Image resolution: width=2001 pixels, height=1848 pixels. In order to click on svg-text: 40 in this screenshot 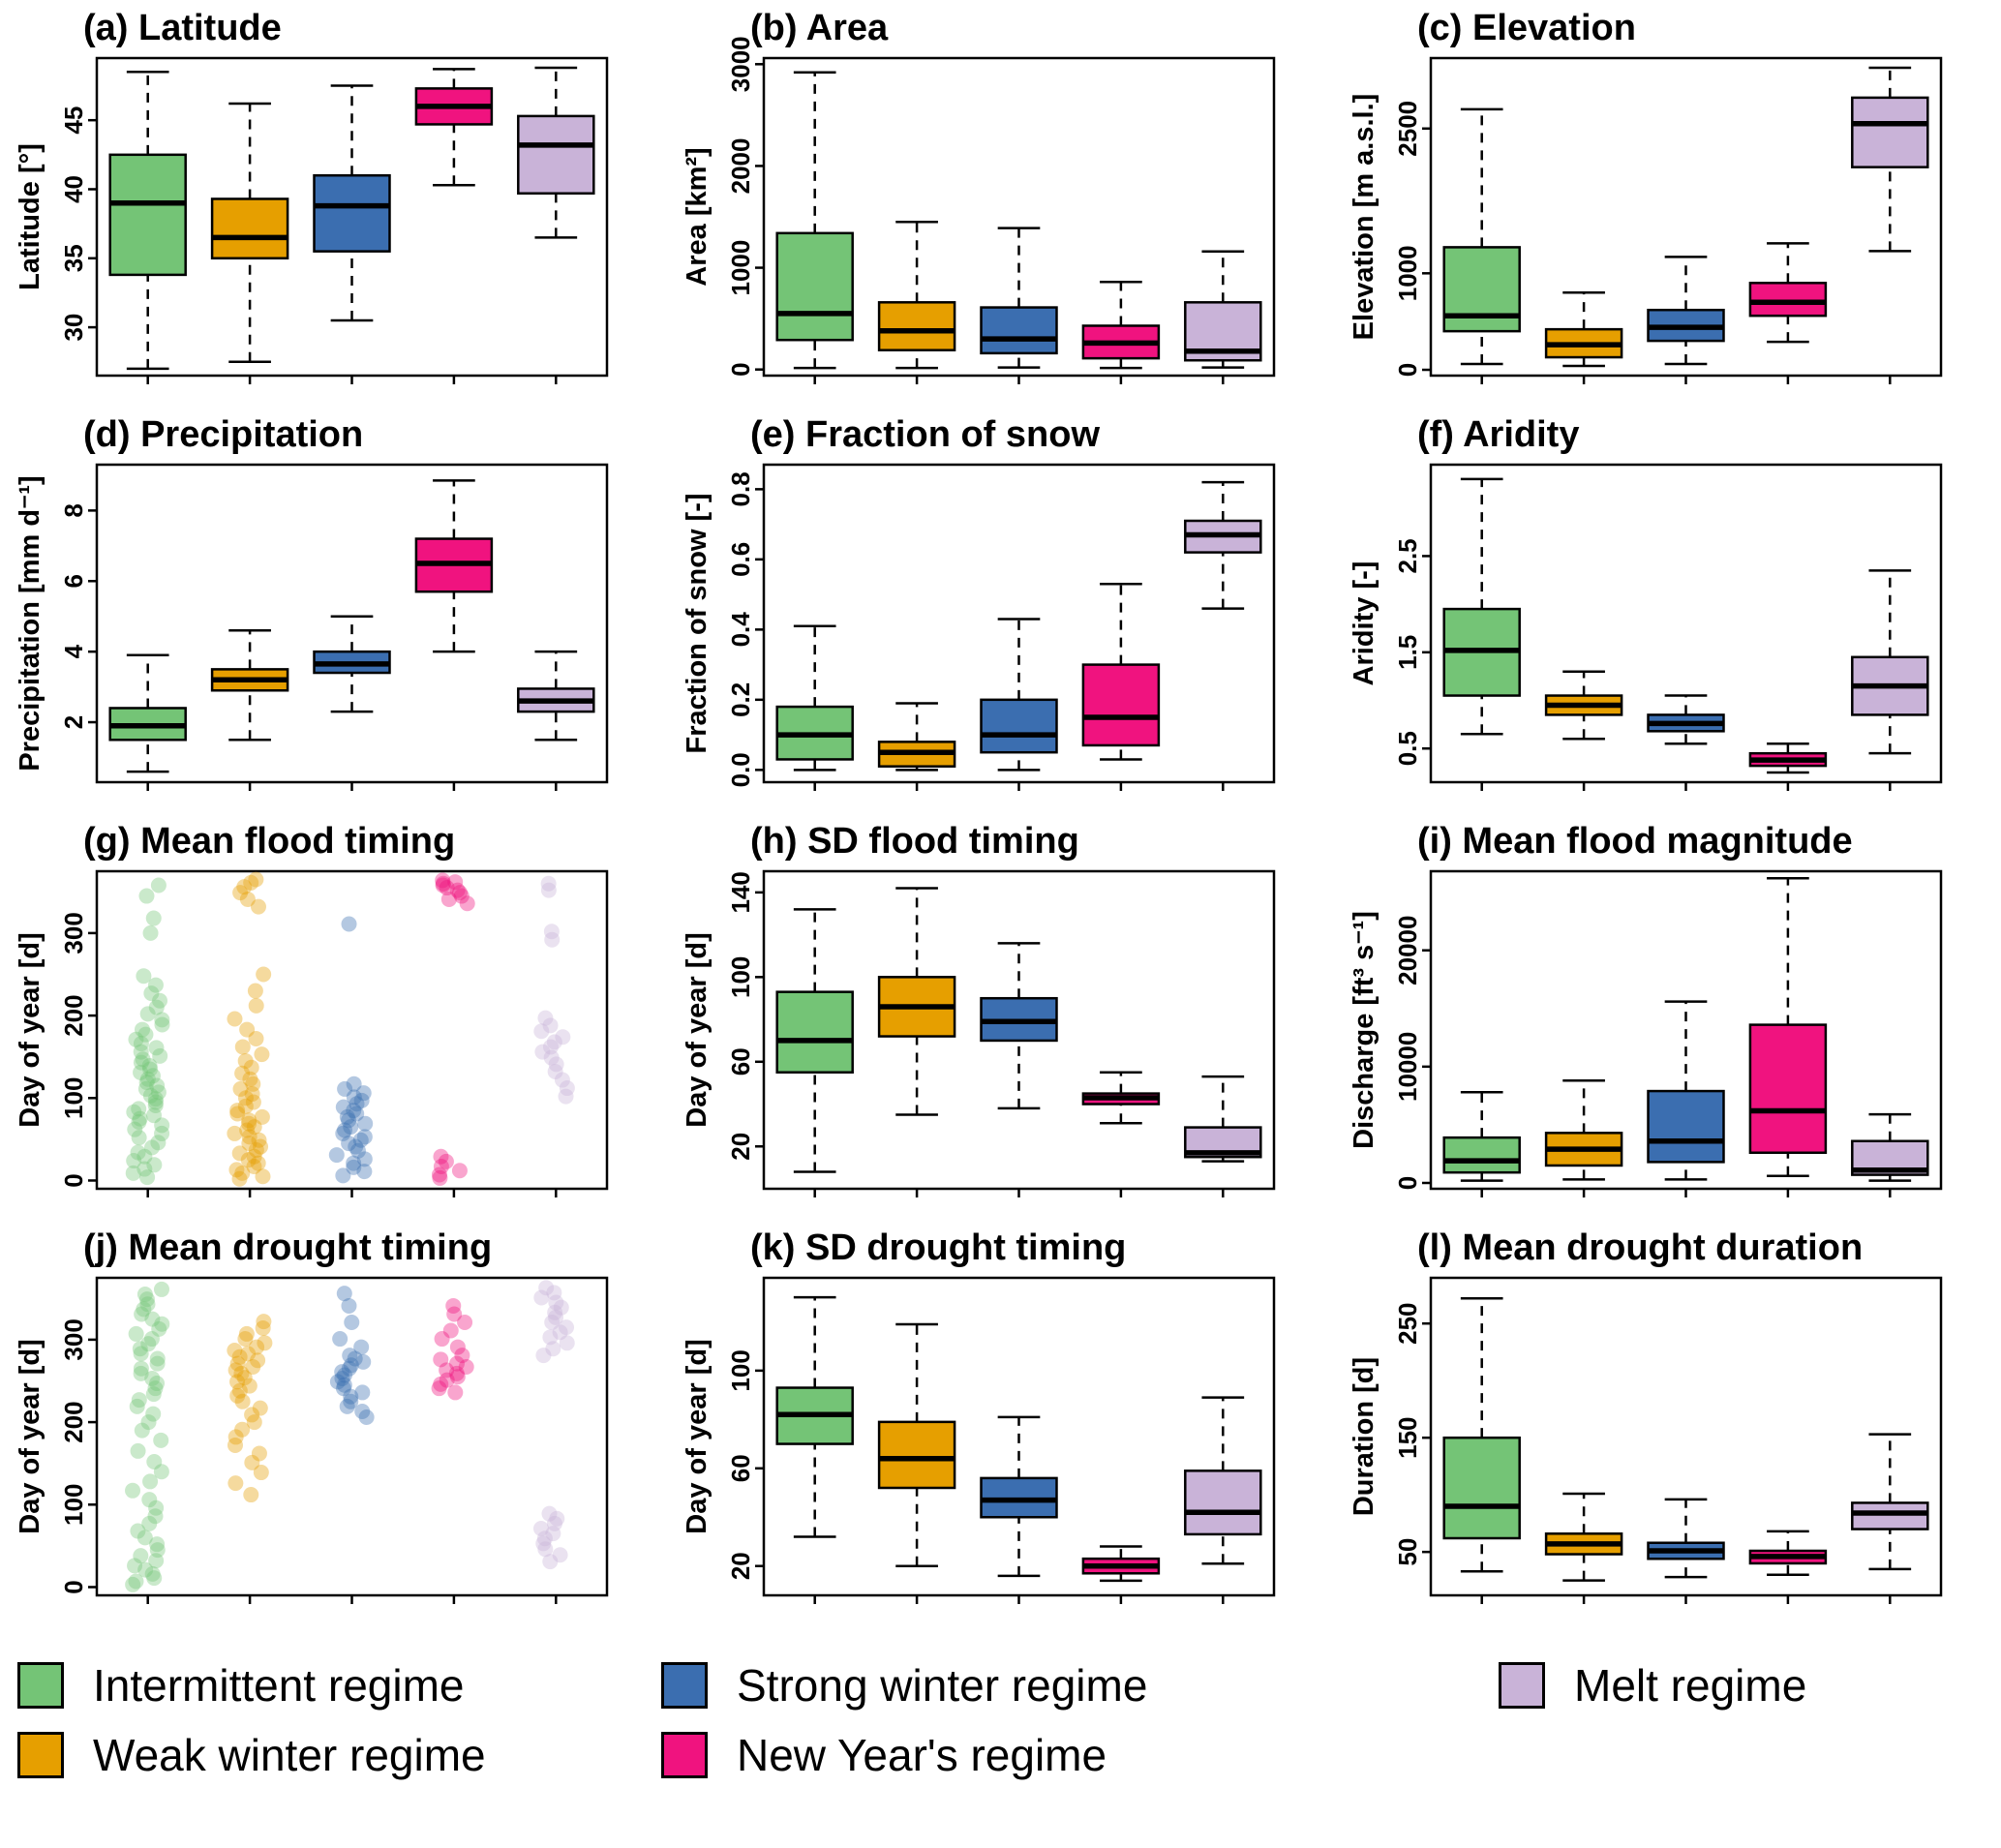, I will do `click(73, 189)`.